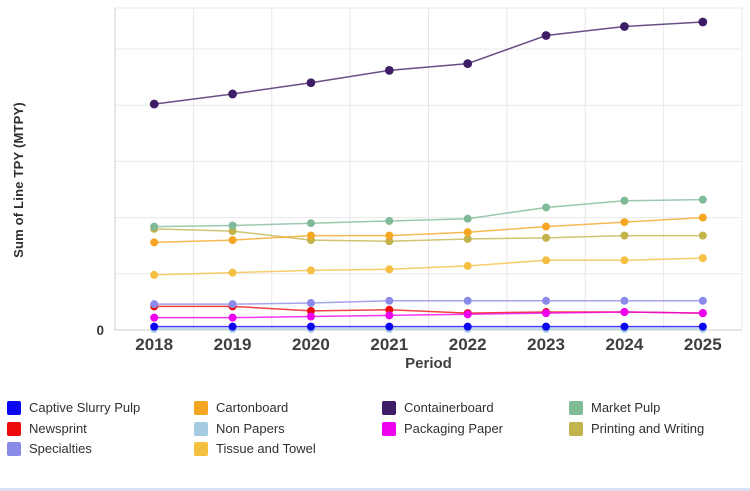 This screenshot has height=491, width=750. I want to click on legend-label: Market Pulp, so click(626, 407).